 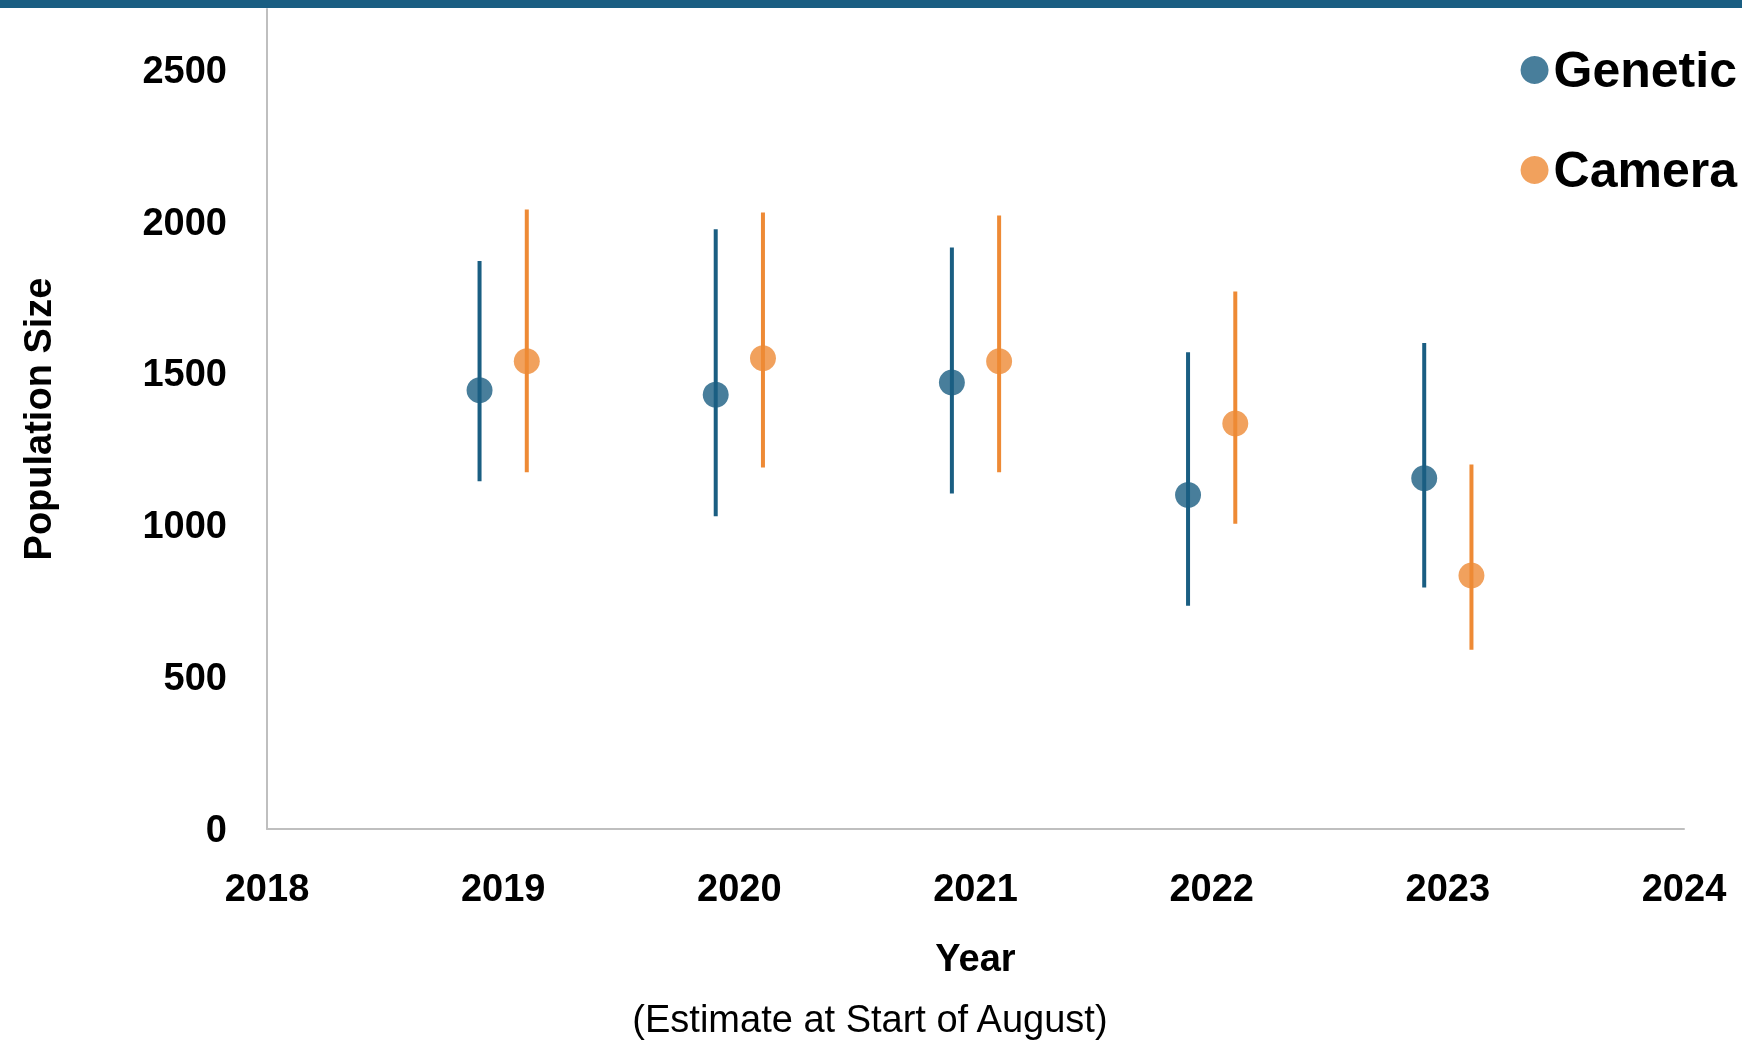 I want to click on y-axis-title: Population Size, so click(x=38, y=419).